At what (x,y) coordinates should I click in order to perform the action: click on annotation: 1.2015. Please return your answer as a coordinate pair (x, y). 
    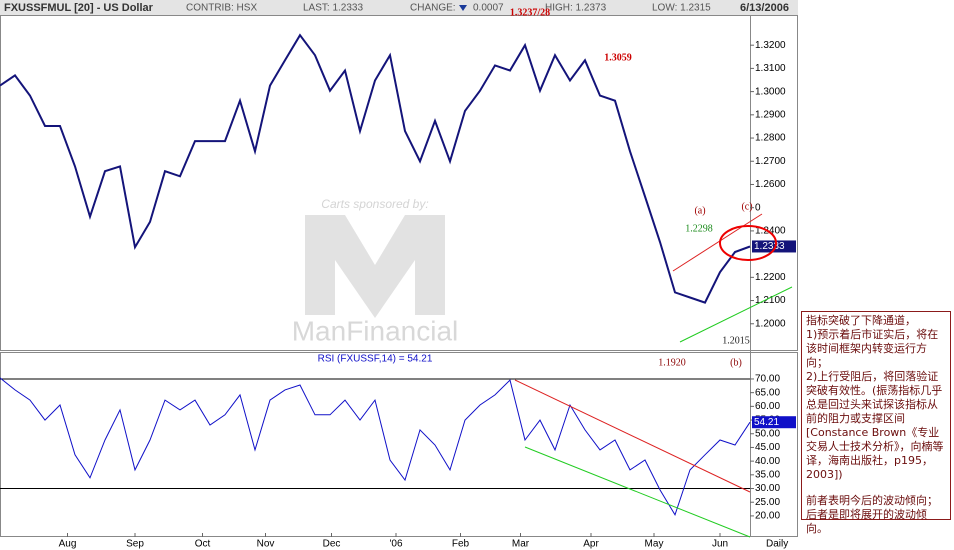
    Looking at the image, I should click on (736, 340).